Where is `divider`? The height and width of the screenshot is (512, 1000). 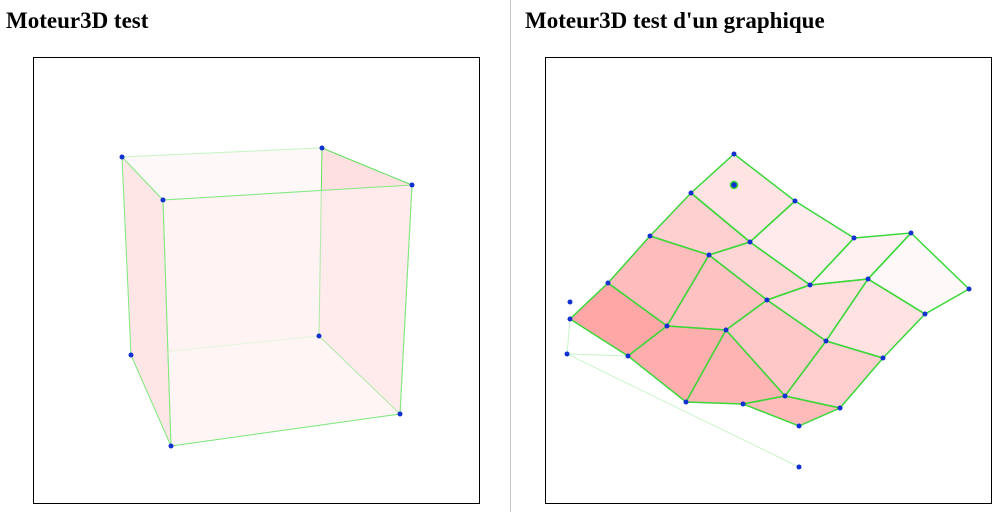 divider is located at coordinates (510, 256).